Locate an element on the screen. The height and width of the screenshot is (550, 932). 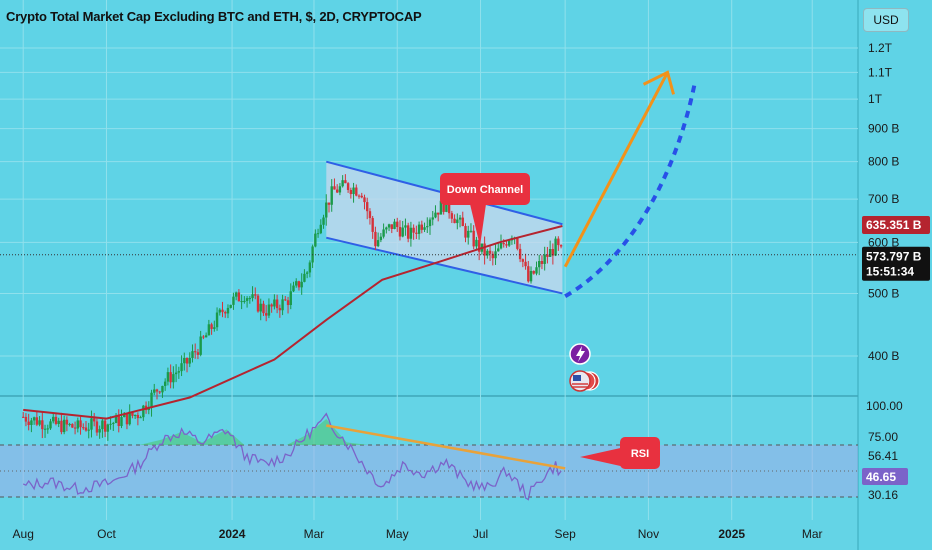
ma-tag-box is located at coordinates (896, 224).